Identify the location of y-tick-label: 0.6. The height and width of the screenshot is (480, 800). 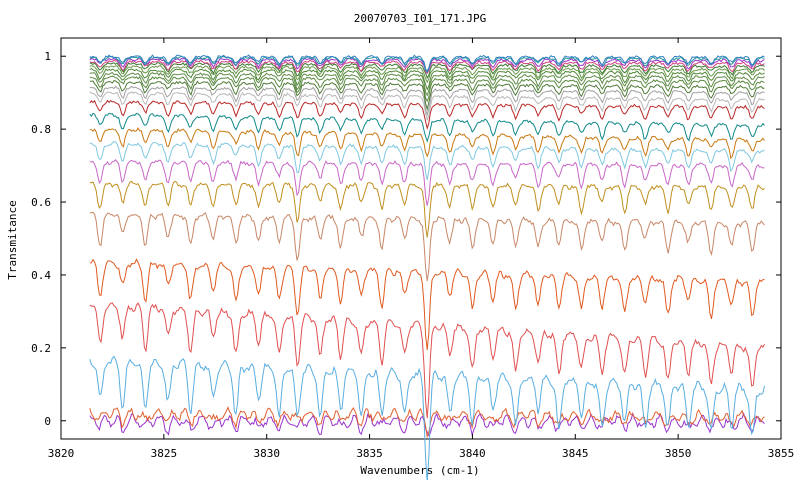
(41, 202).